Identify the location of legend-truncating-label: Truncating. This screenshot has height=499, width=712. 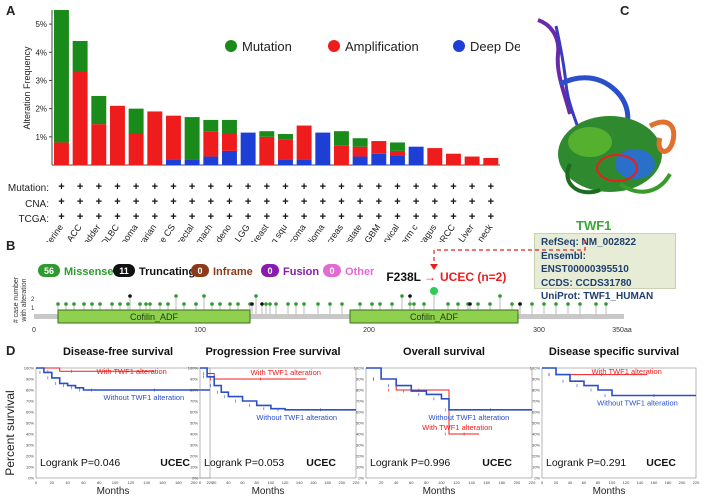
(167, 272).